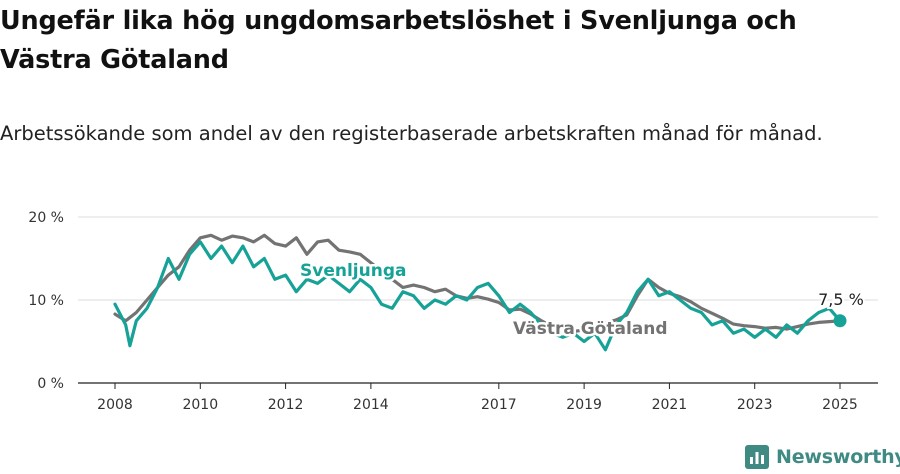 This screenshot has width=900, height=474. What do you see at coordinates (46, 218) in the screenshot?
I see `y-tick-label: 20 %` at bounding box center [46, 218].